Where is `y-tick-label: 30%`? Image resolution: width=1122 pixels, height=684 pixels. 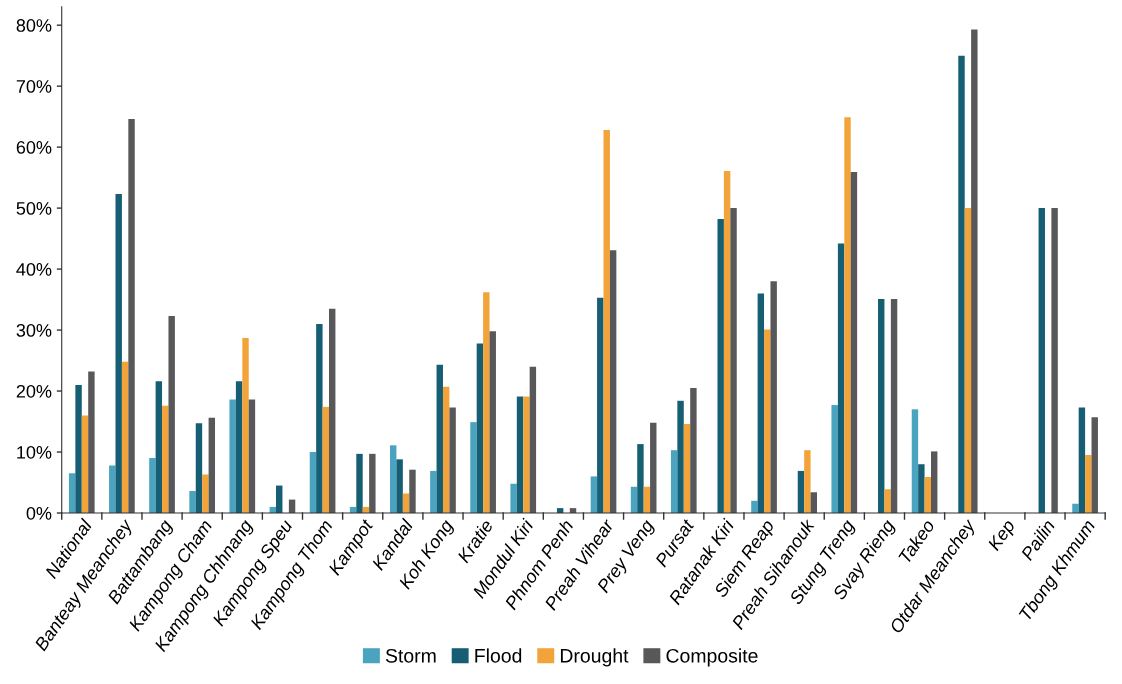
y-tick-label: 30% is located at coordinates (34, 330).